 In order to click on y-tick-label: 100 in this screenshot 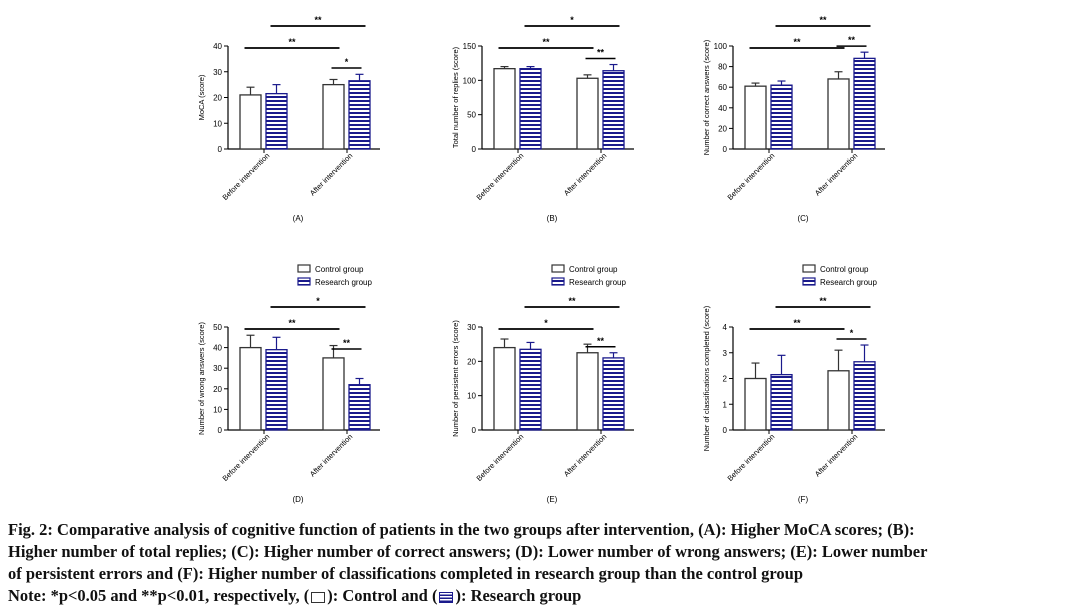, I will do `click(721, 46)`.